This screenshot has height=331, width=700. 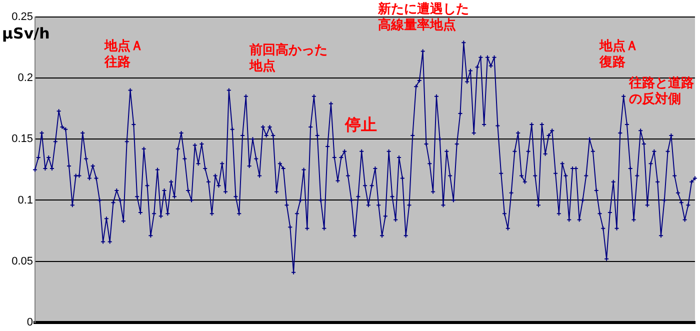 What do you see at coordinates (25, 78) in the screenshot?
I see `y-tick-label: 0.2` at bounding box center [25, 78].